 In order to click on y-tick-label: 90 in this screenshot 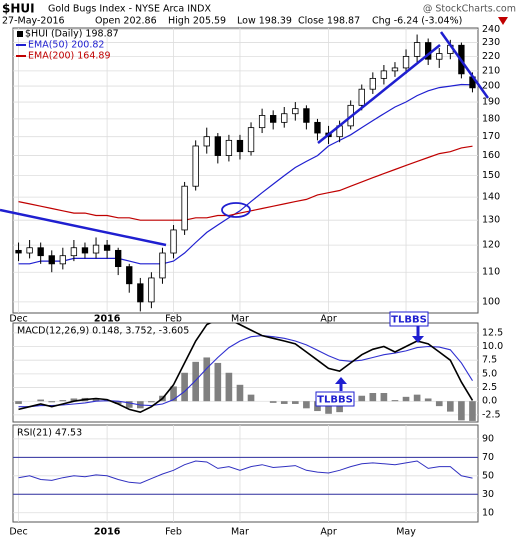, I will do `click(488, 438)`.